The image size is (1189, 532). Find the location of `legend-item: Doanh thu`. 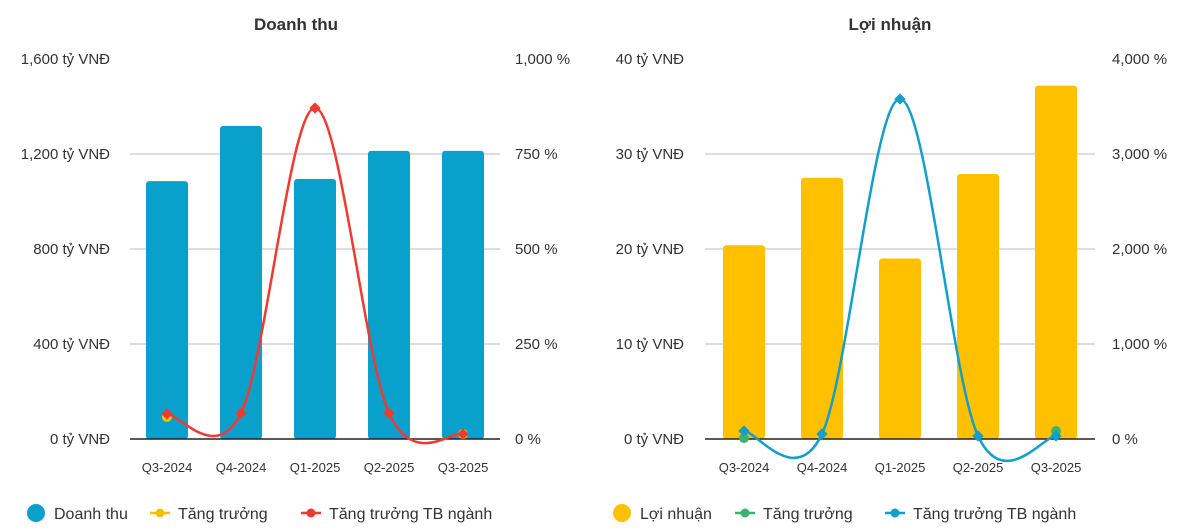

legend-item: Doanh thu is located at coordinates (77, 513).